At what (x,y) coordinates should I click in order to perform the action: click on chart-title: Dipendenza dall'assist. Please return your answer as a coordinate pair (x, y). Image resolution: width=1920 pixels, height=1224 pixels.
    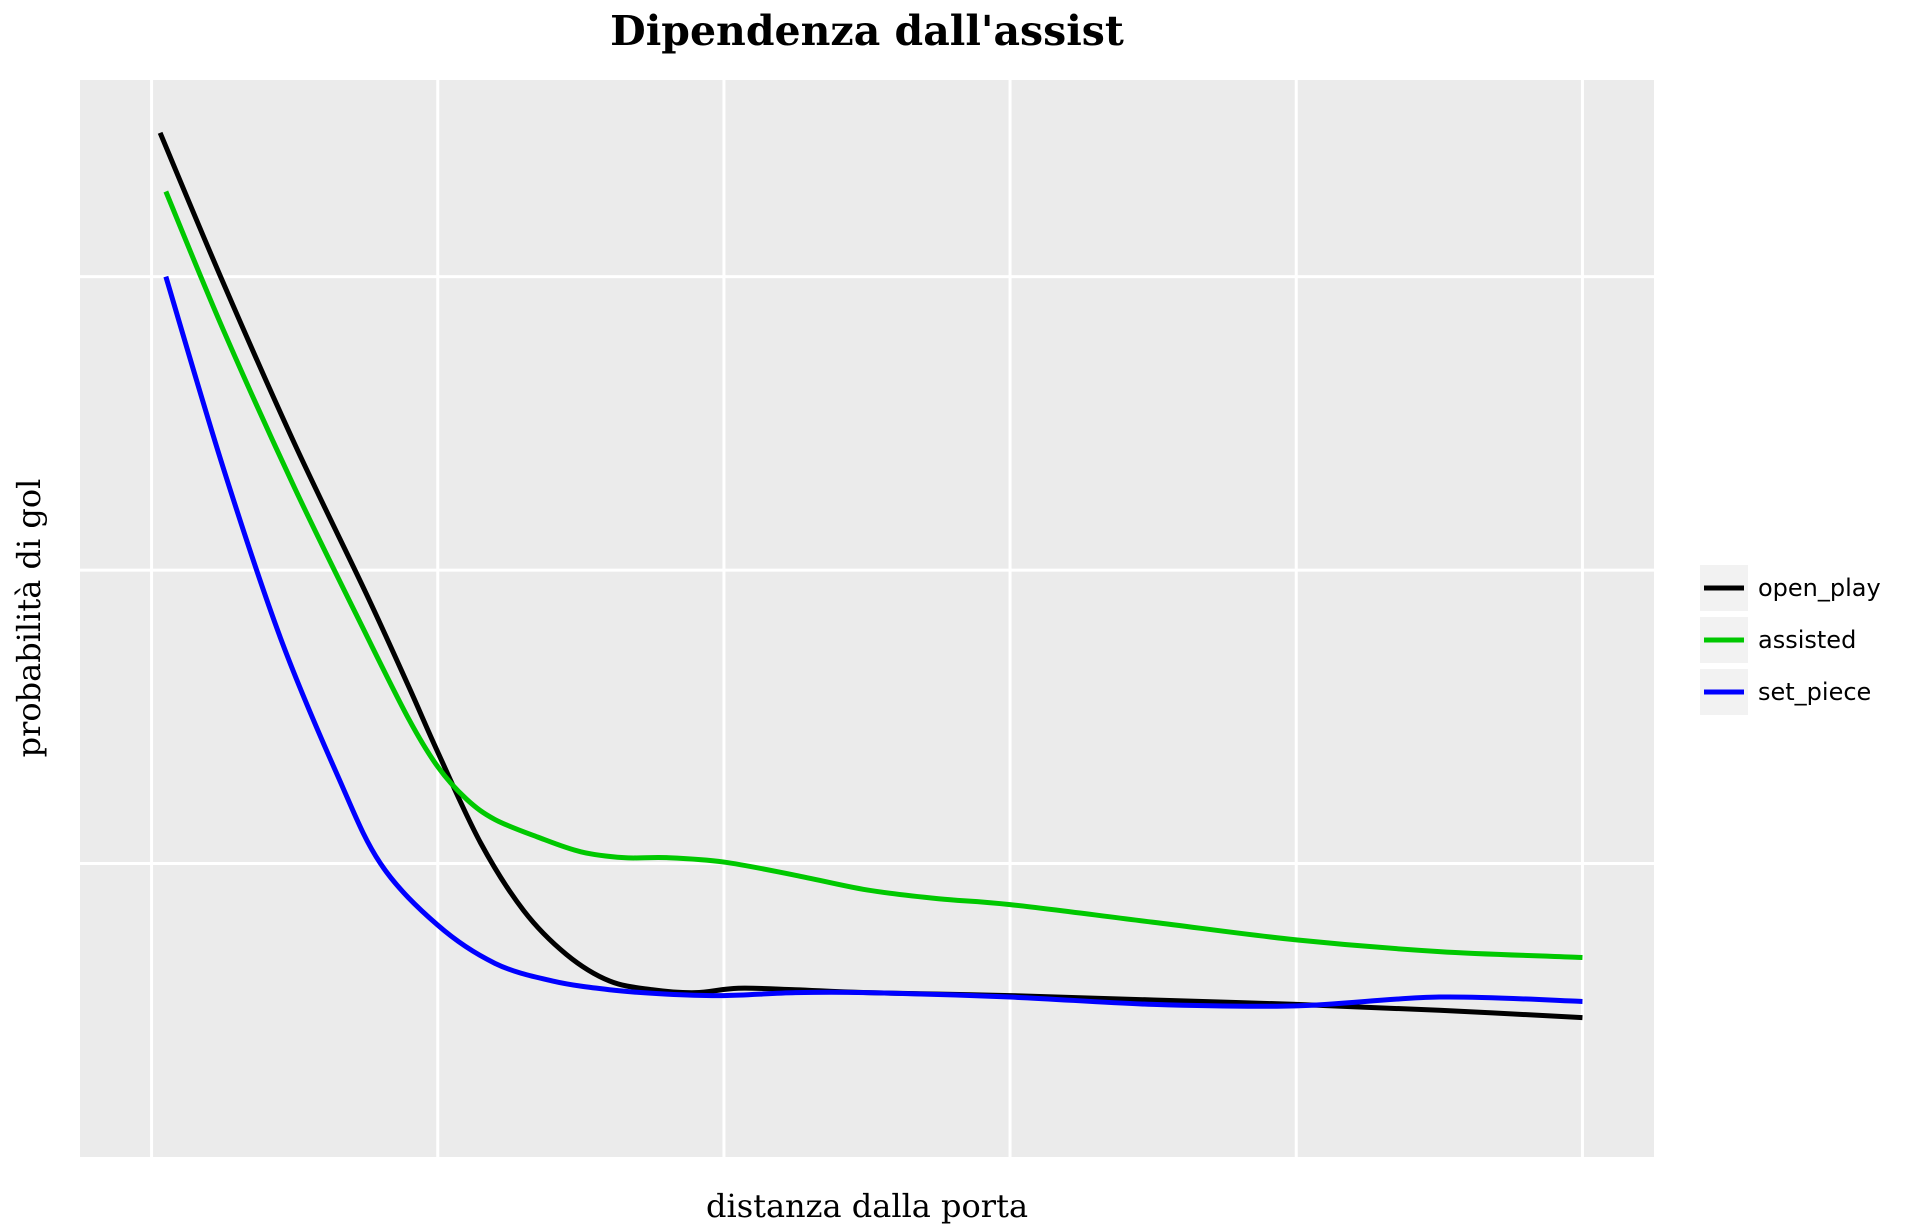
    Looking at the image, I should click on (867, 31).